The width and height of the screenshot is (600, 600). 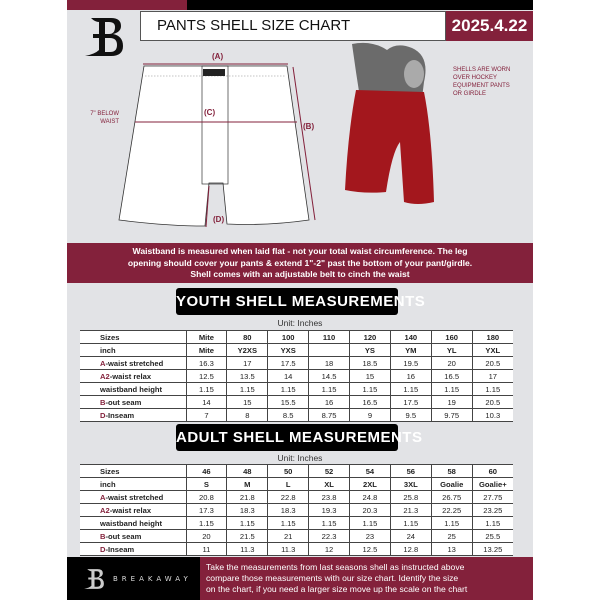 What do you see at coordinates (103, 402) in the screenshot?
I see `row-label-prefix: B` at bounding box center [103, 402].